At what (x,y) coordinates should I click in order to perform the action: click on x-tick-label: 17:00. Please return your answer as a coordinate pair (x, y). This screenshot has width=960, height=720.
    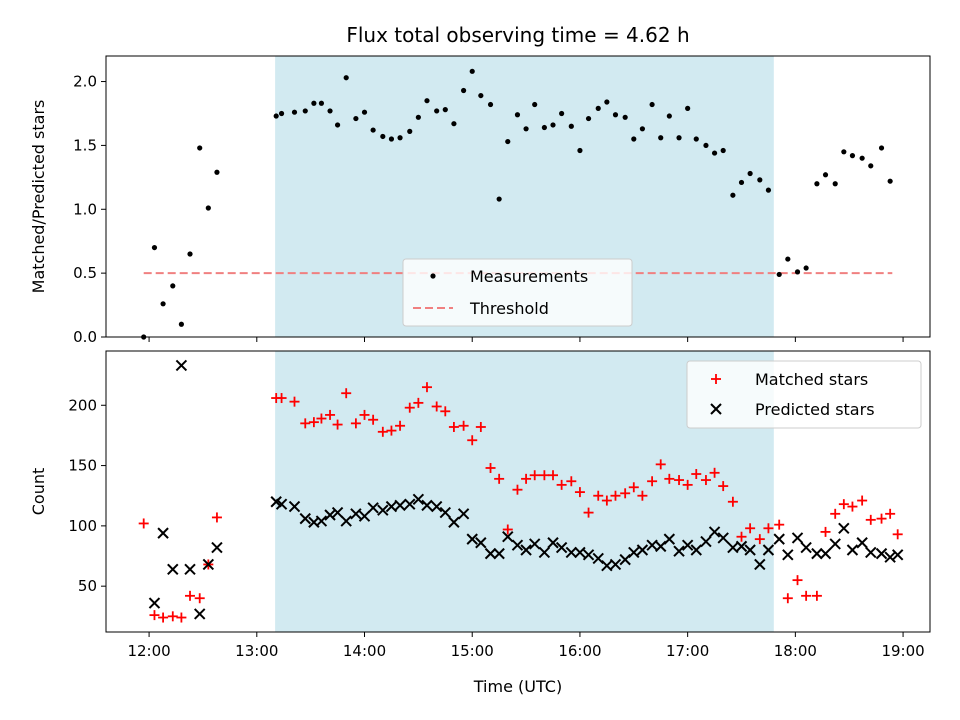
    Looking at the image, I should click on (687, 651).